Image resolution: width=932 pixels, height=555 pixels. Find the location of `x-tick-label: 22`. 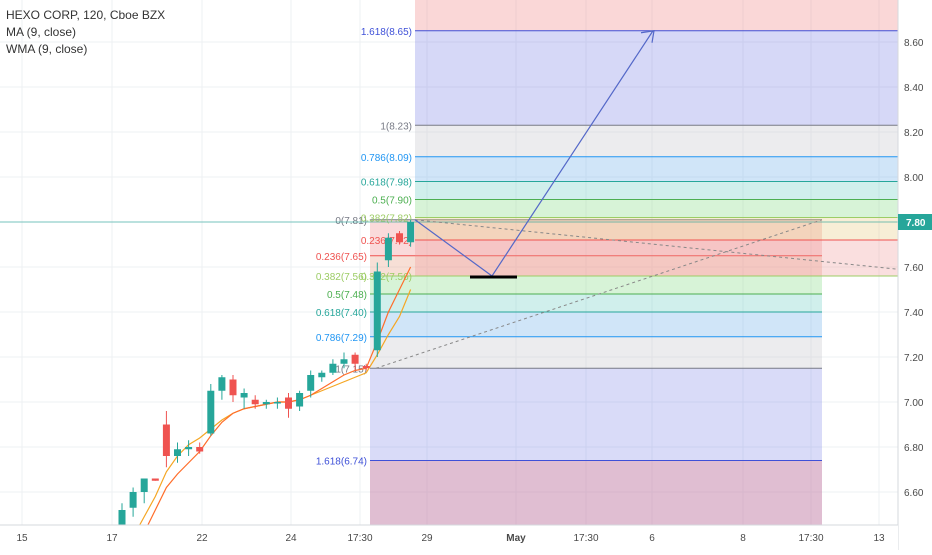

x-tick-label: 22 is located at coordinates (202, 538).